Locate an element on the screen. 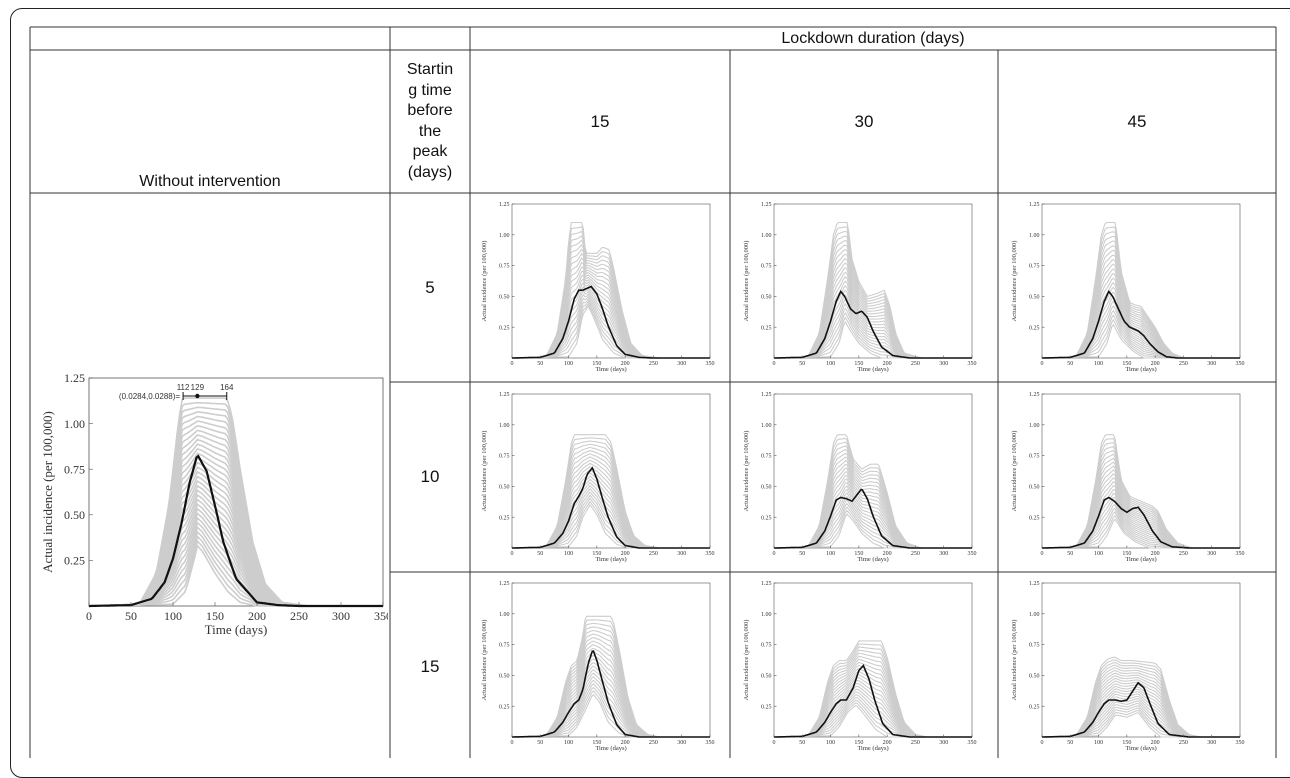 The height and width of the screenshot is (778, 1290). starting-time-header: Startin g time before the peak (days) is located at coordinates (430, 121).